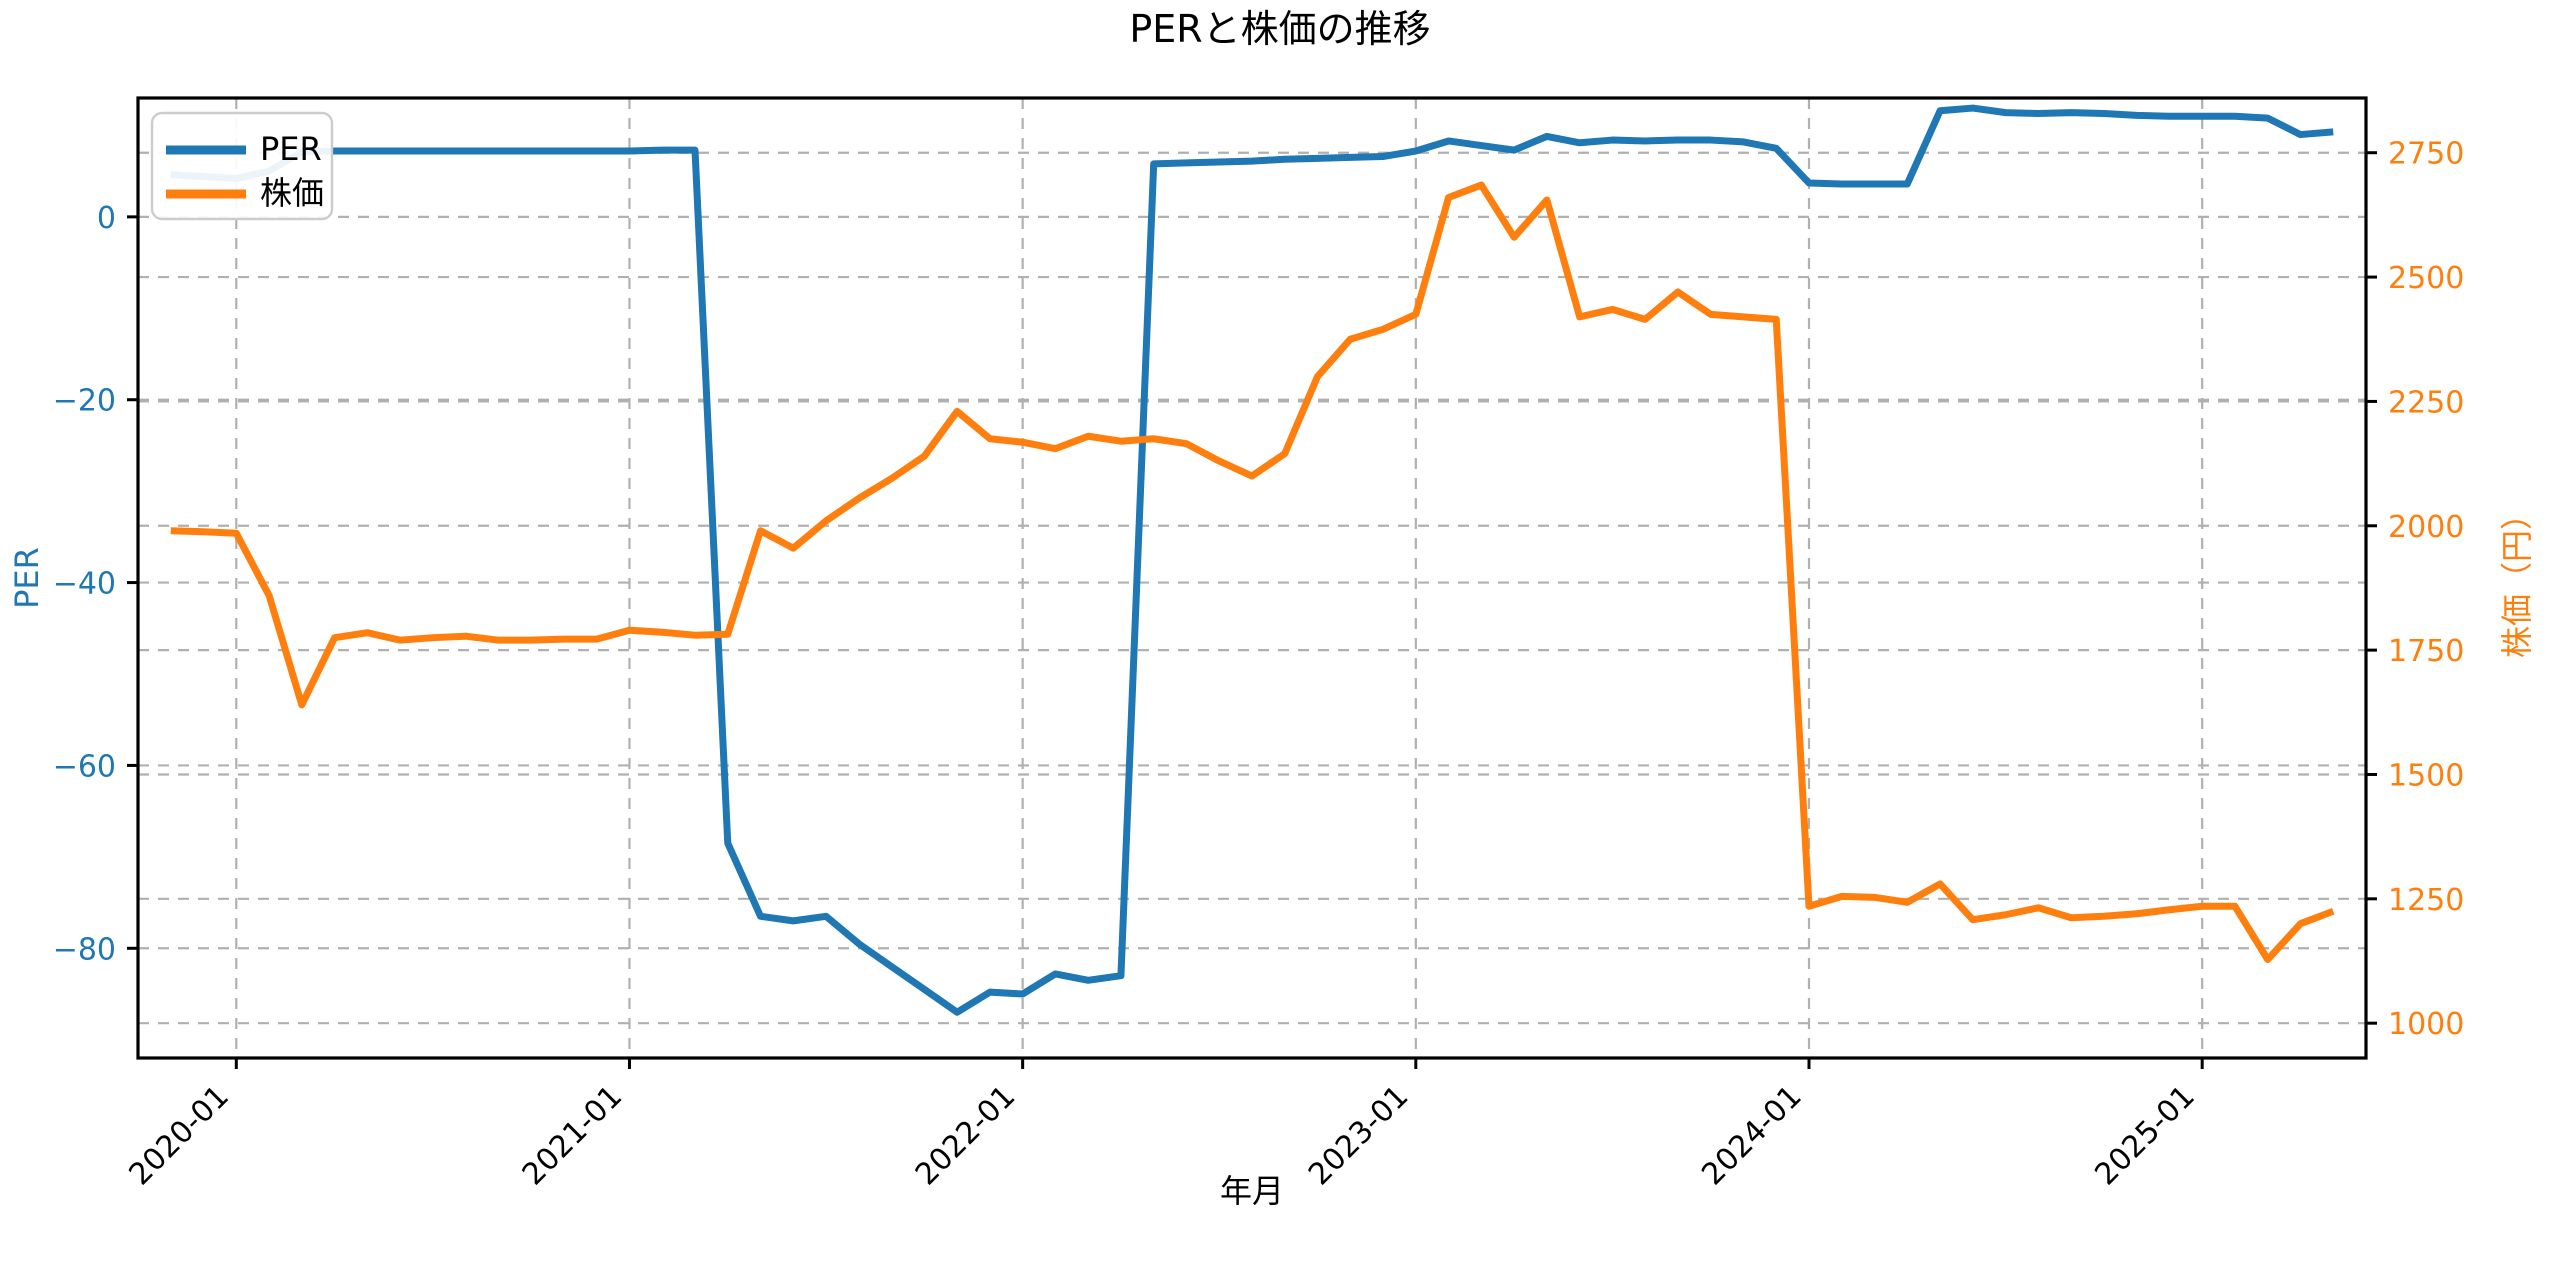 This screenshot has width=2560, height=1269. Describe the element at coordinates (2426, 278) in the screenshot. I see `tick-label-right: 2500` at that location.